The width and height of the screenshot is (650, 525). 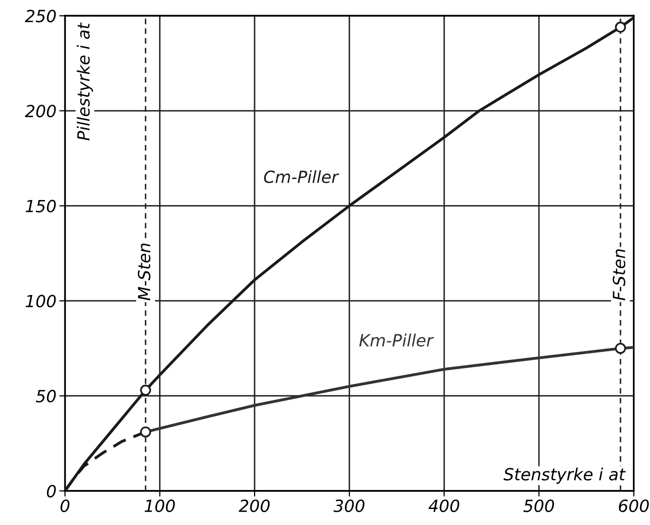 What do you see at coordinates (633, 506) in the screenshot?
I see `x-tick-label: 600` at bounding box center [633, 506].